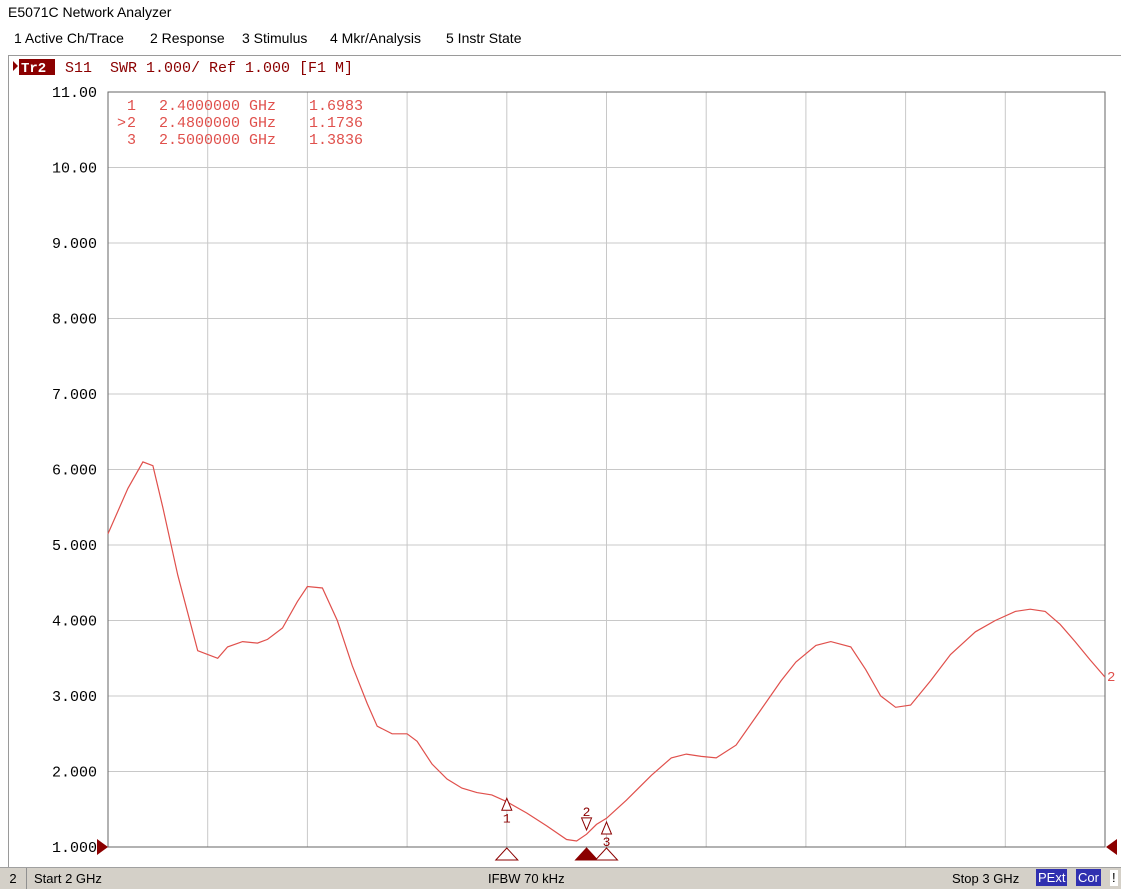  I want to click on marker-2-axis-indicator, so click(586, 854).